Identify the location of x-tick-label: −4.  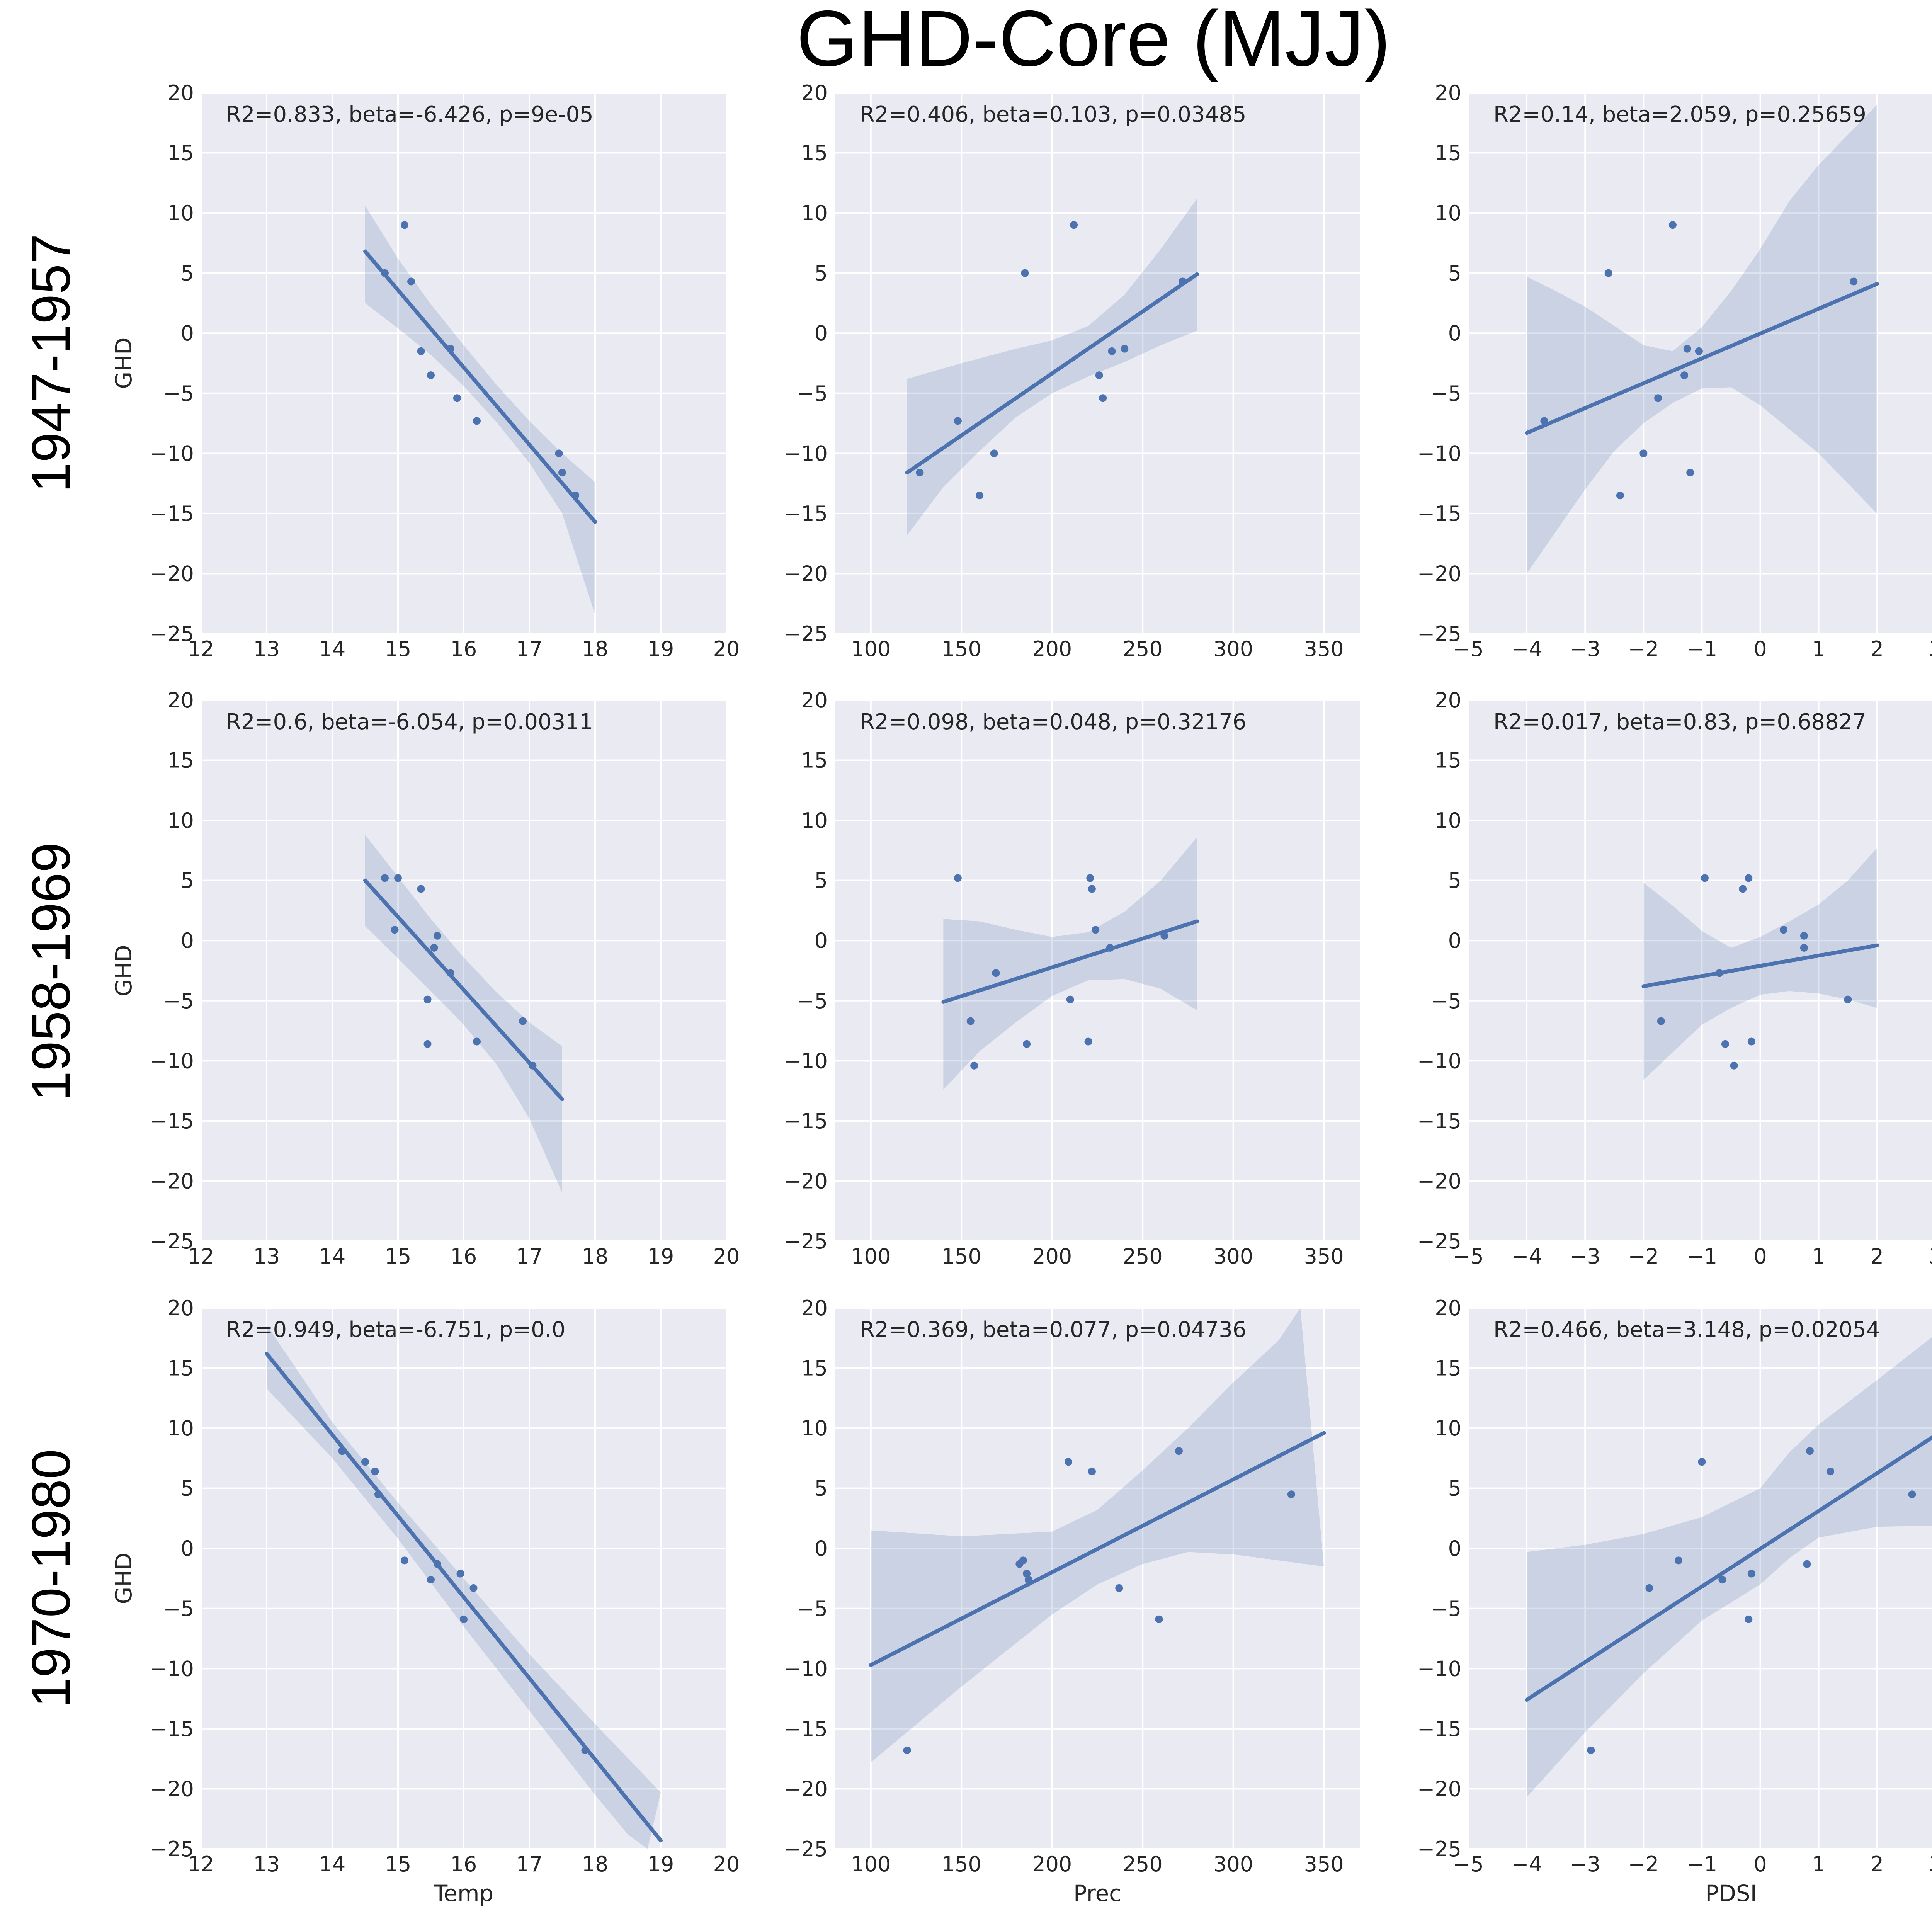
(1526, 1256).